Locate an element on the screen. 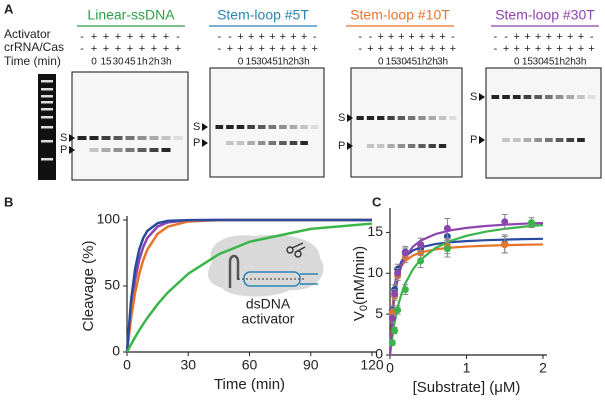 Image resolution: width=605 pixels, height=406 pixels. inset-schematic is located at coordinates (266, 265).